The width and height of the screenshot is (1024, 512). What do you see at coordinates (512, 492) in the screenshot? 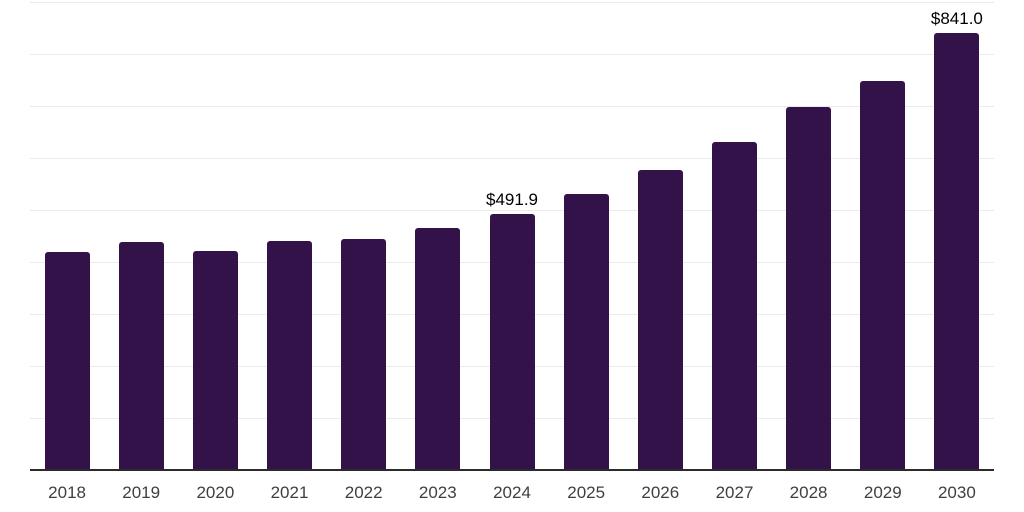
I see `x-axis-label: 2024` at bounding box center [512, 492].